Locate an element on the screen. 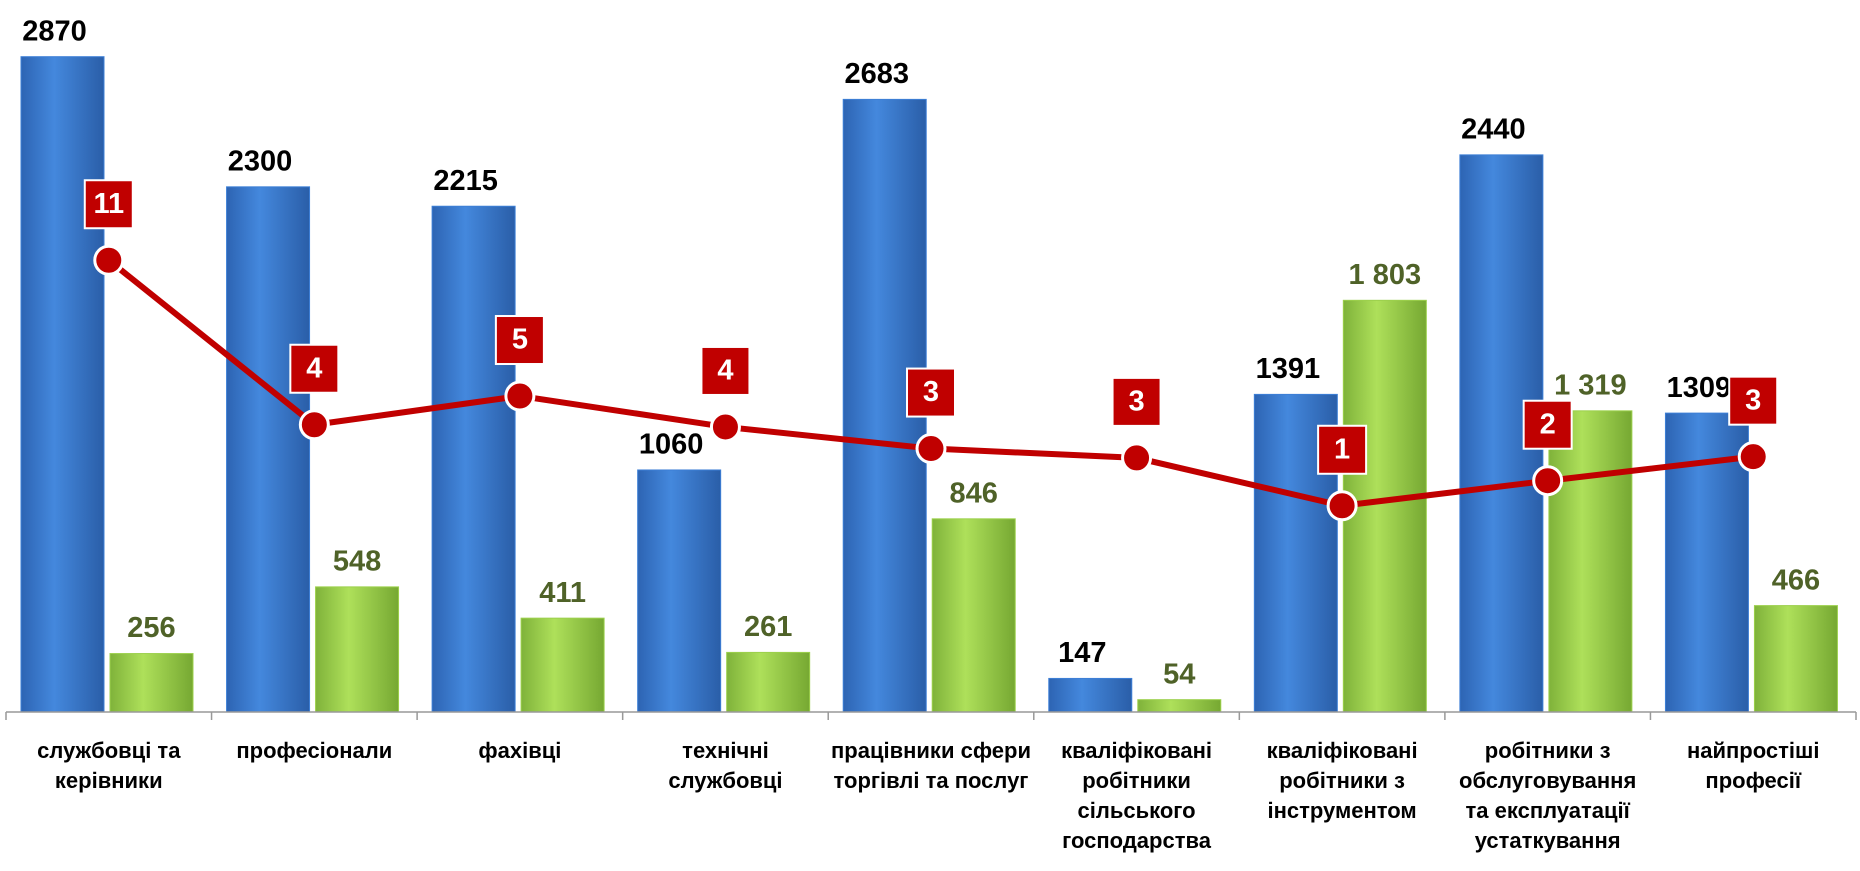  x-tick-label: службовці та керівники is located at coordinates (109, 765).